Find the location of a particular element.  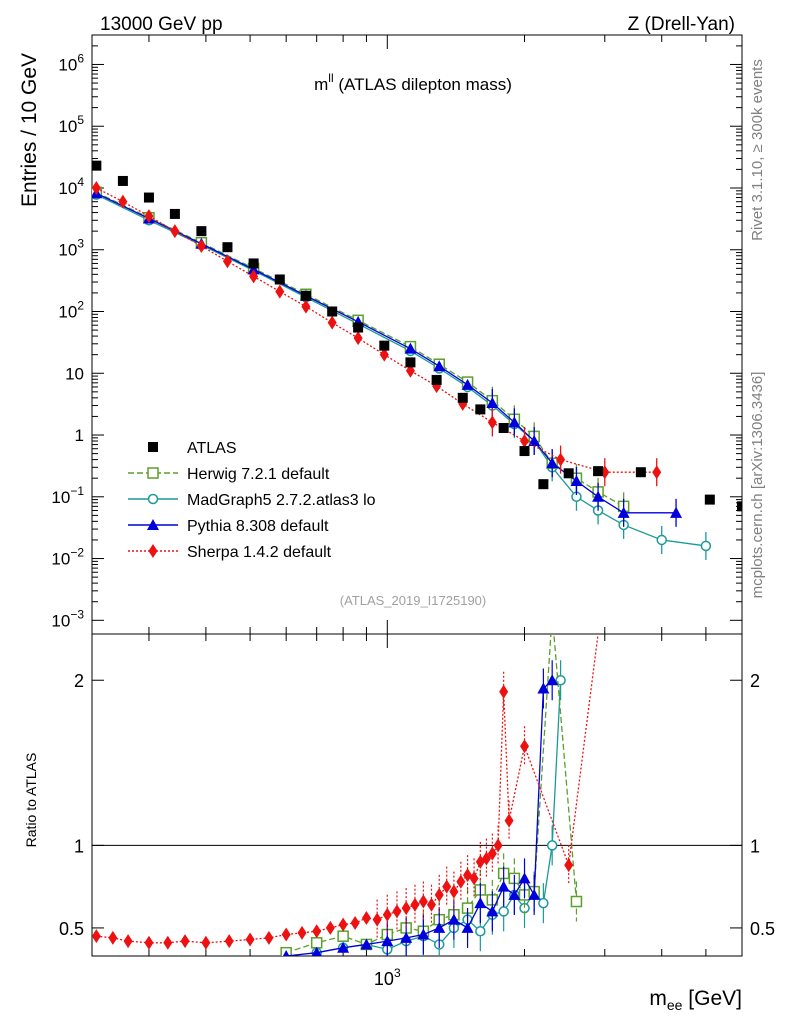

xlabel-unit: [GeV] is located at coordinates (712, 998).